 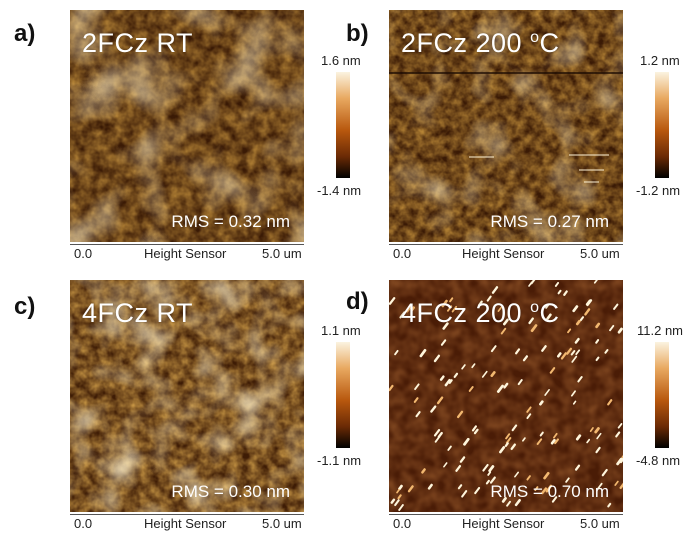 What do you see at coordinates (480, 313) in the screenshot?
I see `panel-d-title: 4FCz 200 oC` at bounding box center [480, 313].